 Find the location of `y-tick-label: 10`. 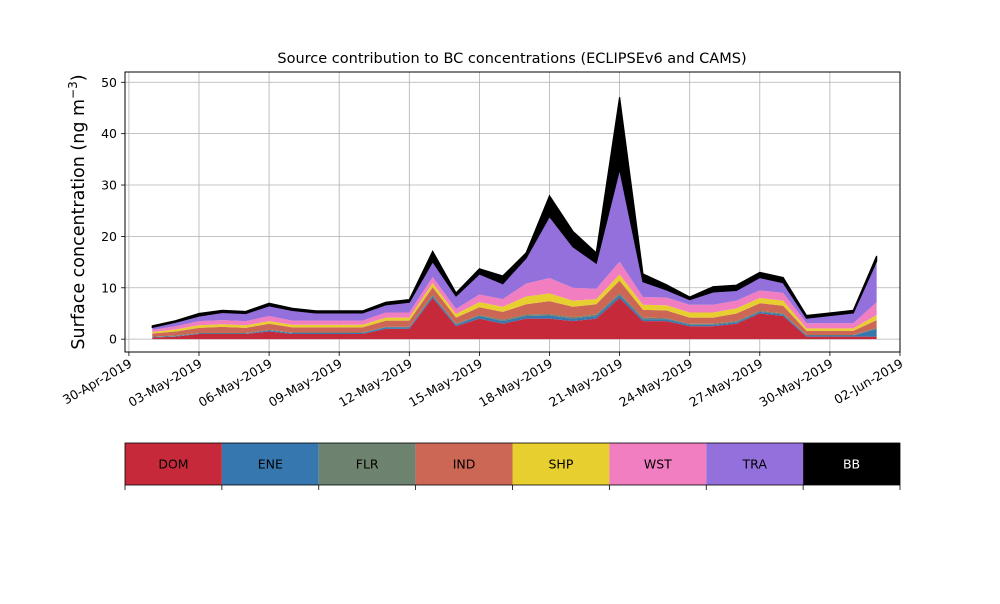

y-tick-label: 10 is located at coordinates (109, 287).